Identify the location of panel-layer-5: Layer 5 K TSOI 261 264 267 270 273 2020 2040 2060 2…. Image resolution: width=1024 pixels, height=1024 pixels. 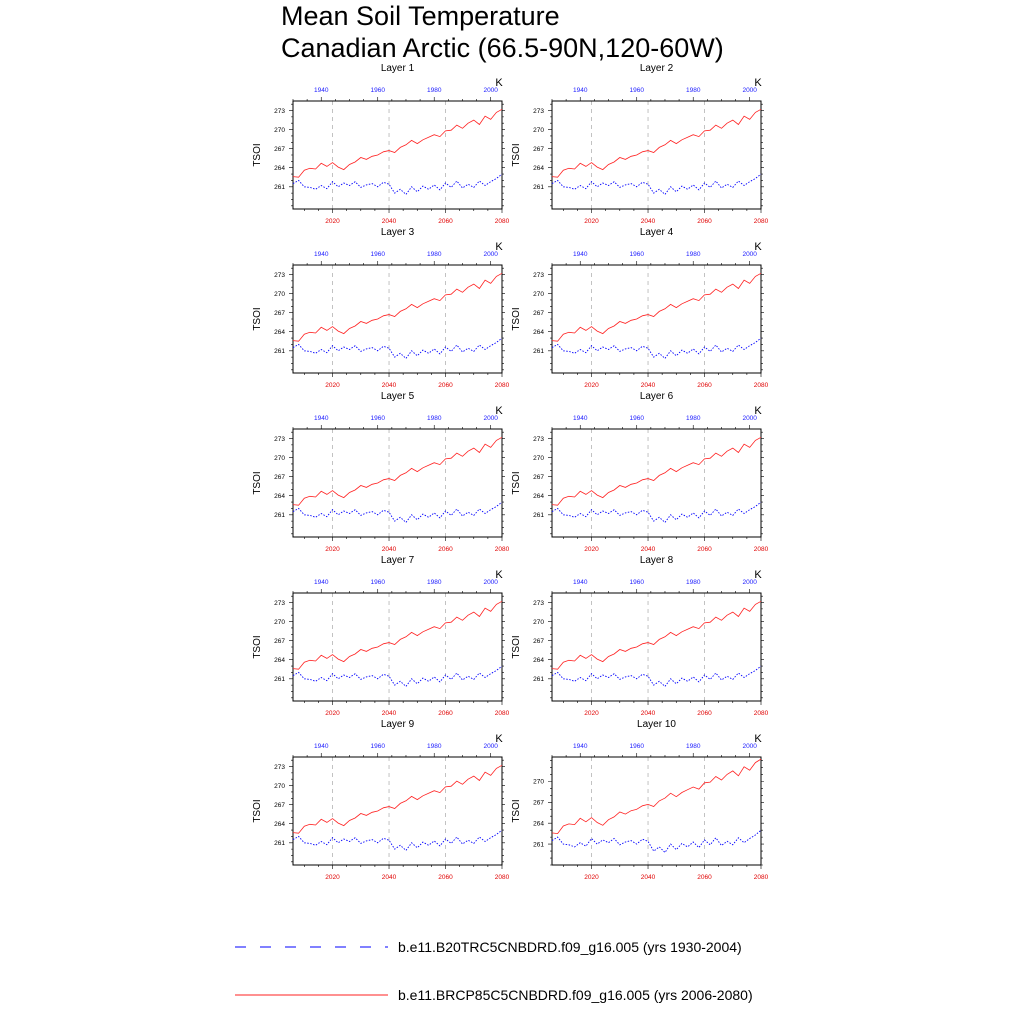
(381, 472).